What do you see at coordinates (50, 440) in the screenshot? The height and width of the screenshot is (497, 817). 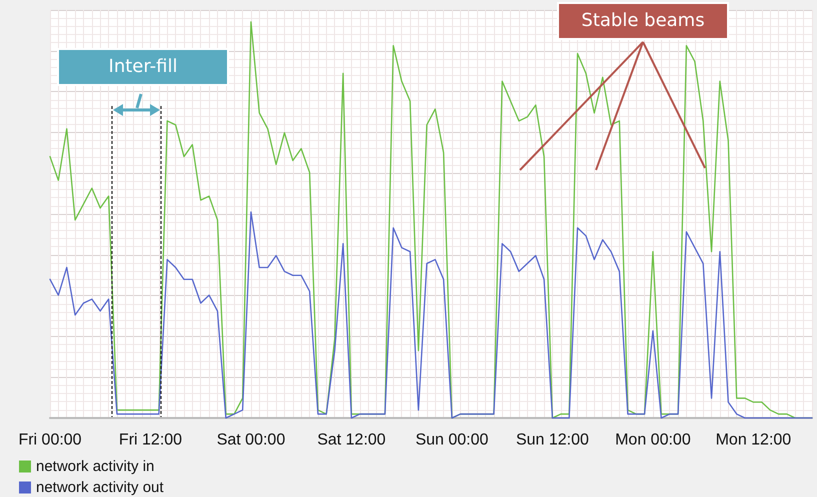 I see `x-tick-label: Fri 00:00` at bounding box center [50, 440].